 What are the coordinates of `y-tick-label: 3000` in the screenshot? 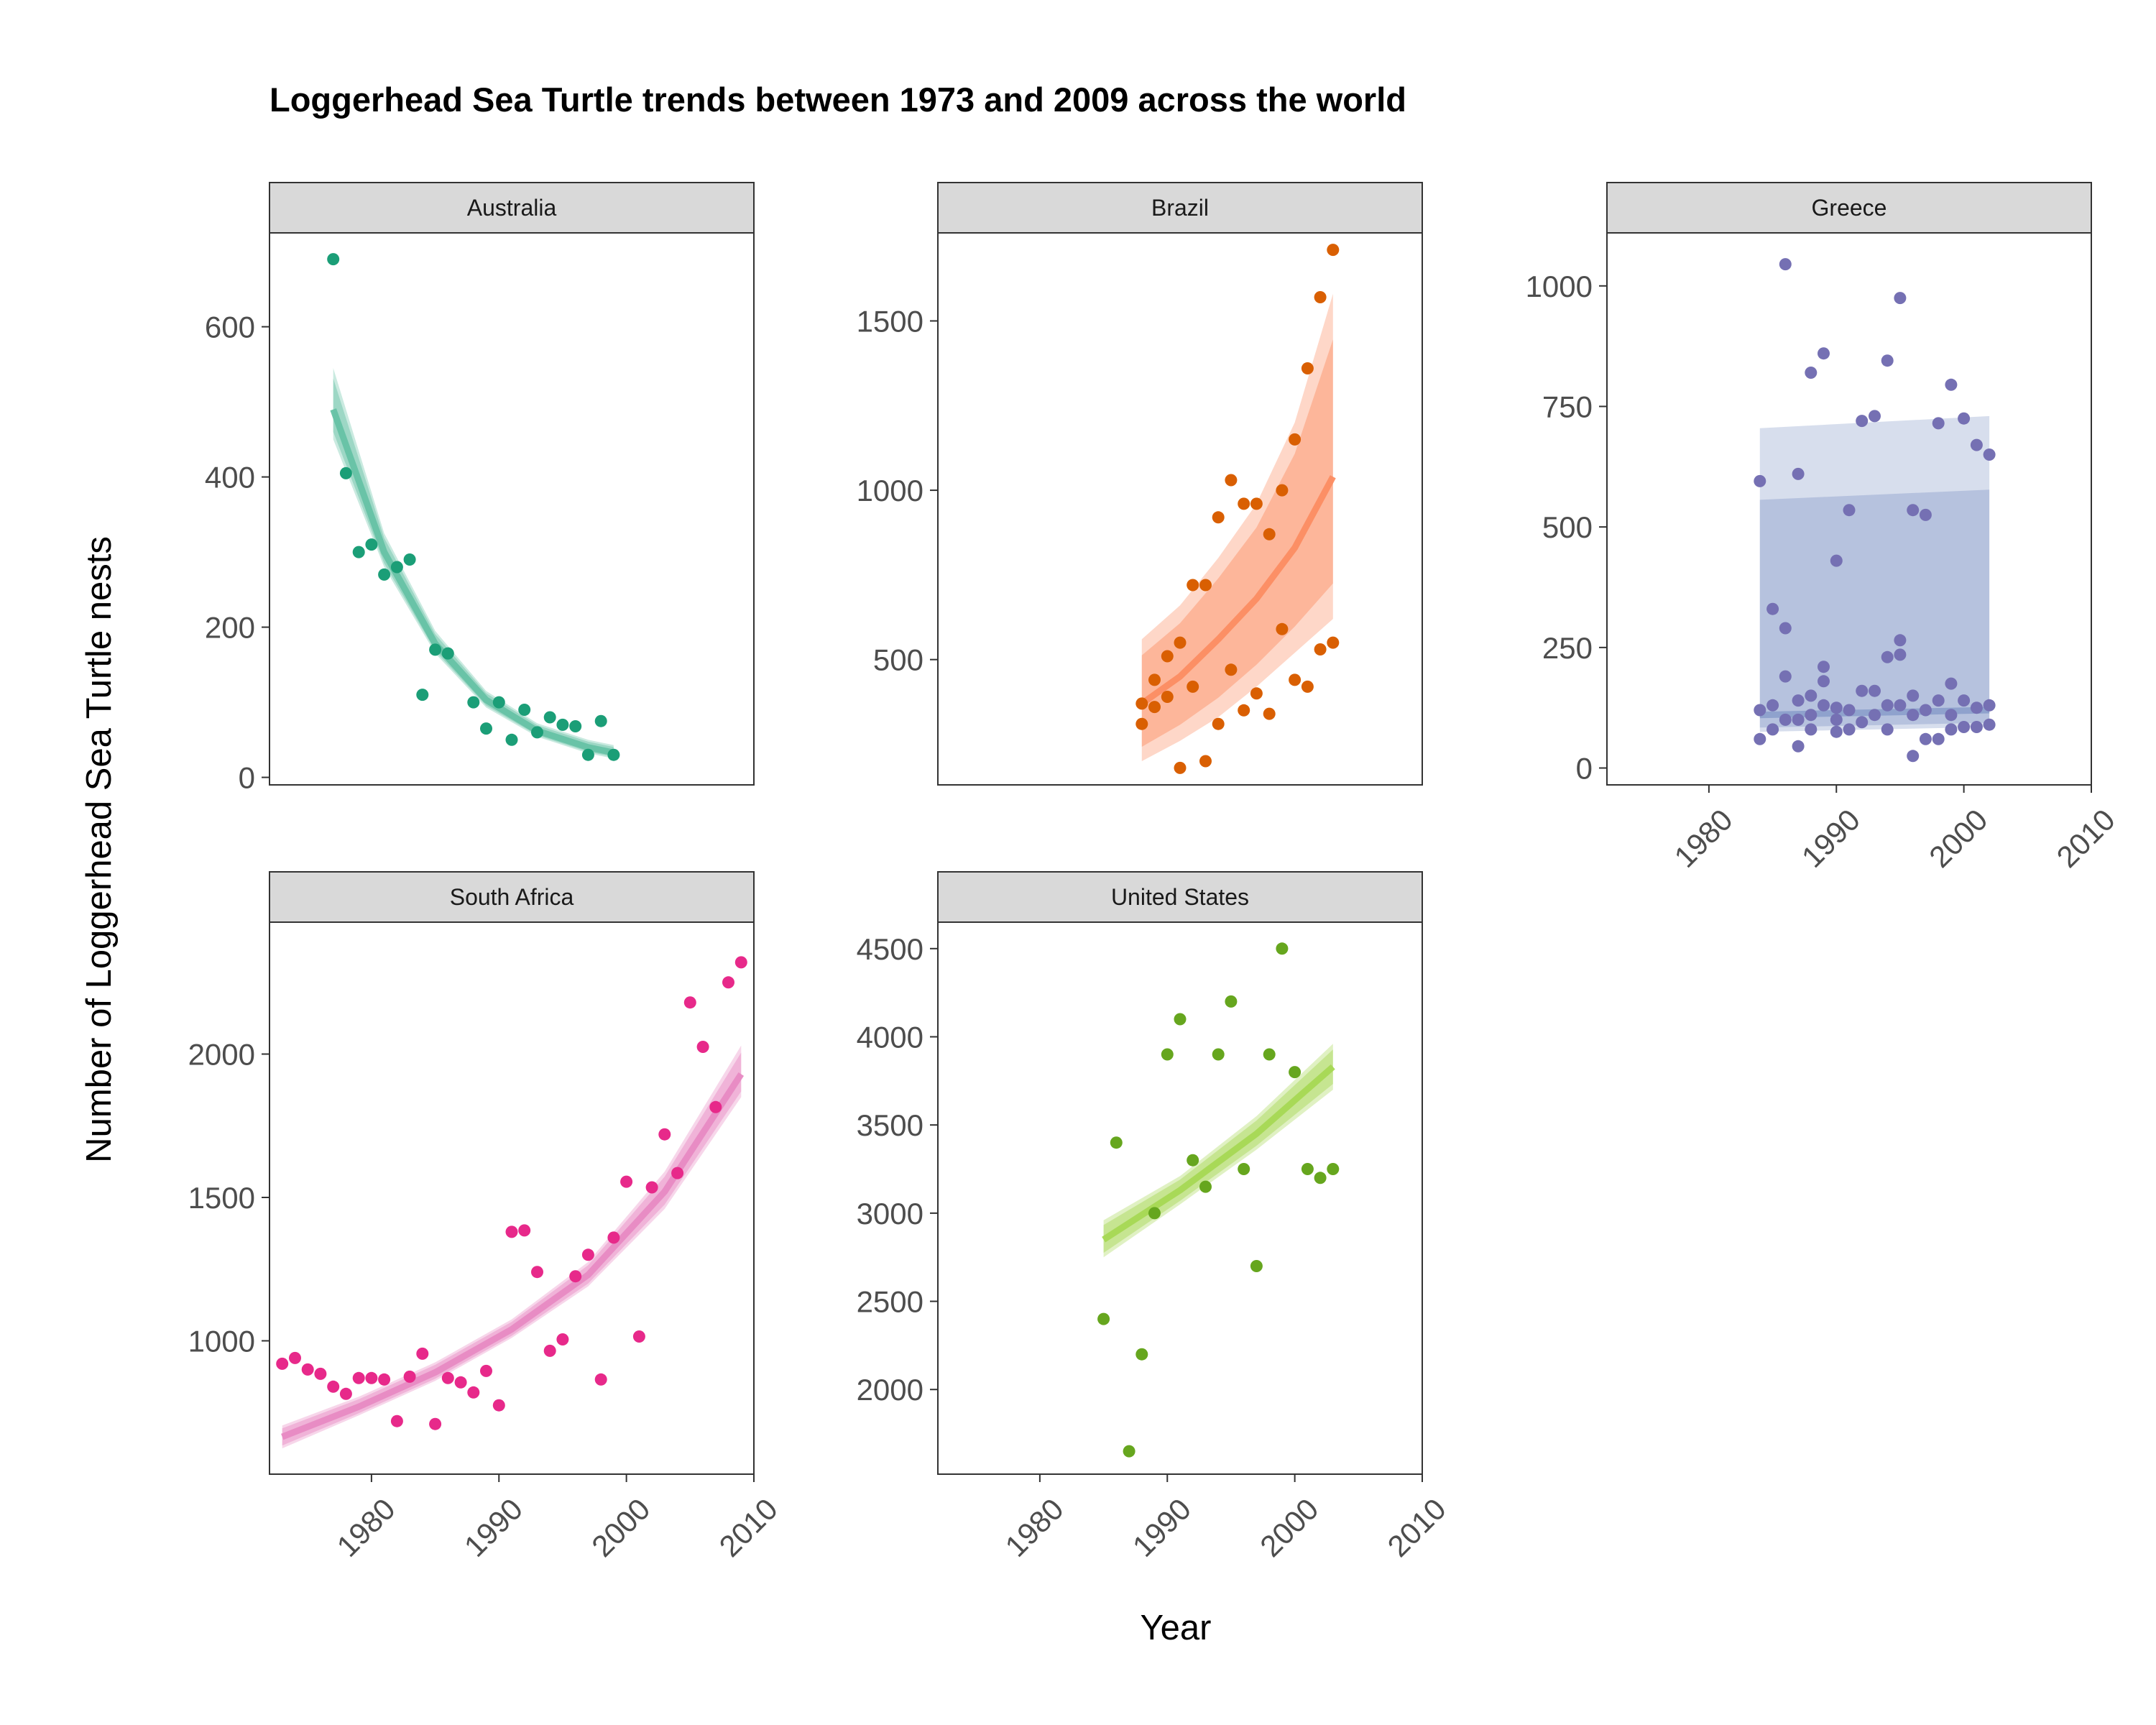 It's located at (890, 1213).